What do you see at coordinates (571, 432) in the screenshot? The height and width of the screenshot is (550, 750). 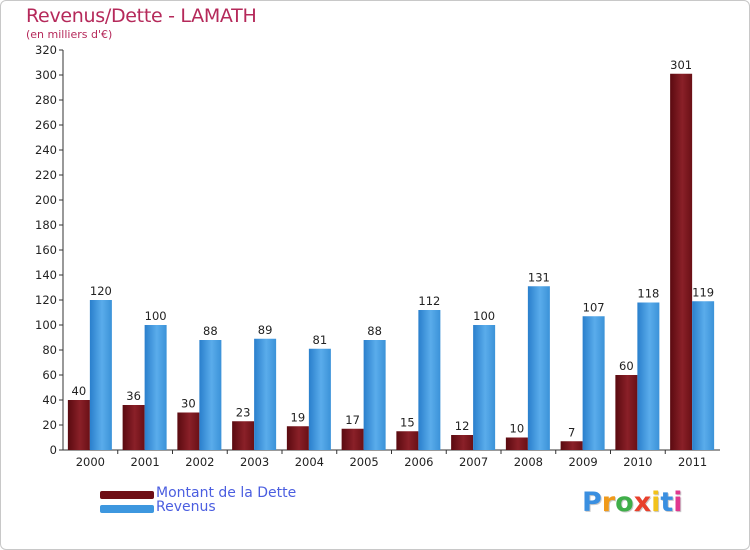 I see `data-label-dette: 7` at bounding box center [571, 432].